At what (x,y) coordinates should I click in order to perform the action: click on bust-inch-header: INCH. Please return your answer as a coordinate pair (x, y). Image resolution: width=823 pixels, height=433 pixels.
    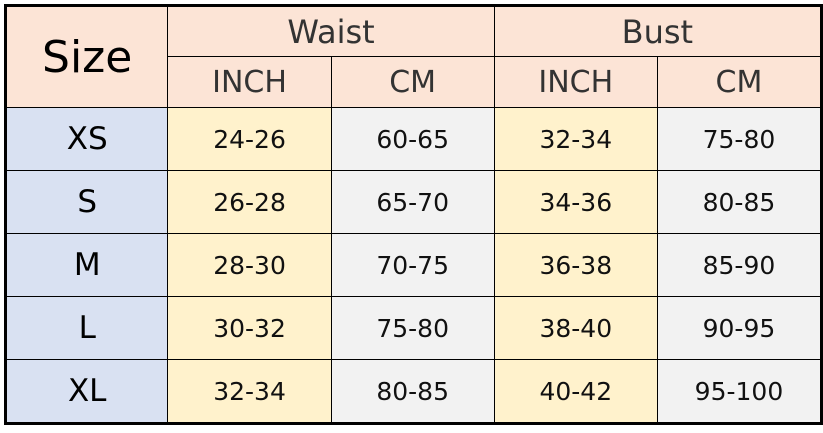
    Looking at the image, I should click on (575, 82).